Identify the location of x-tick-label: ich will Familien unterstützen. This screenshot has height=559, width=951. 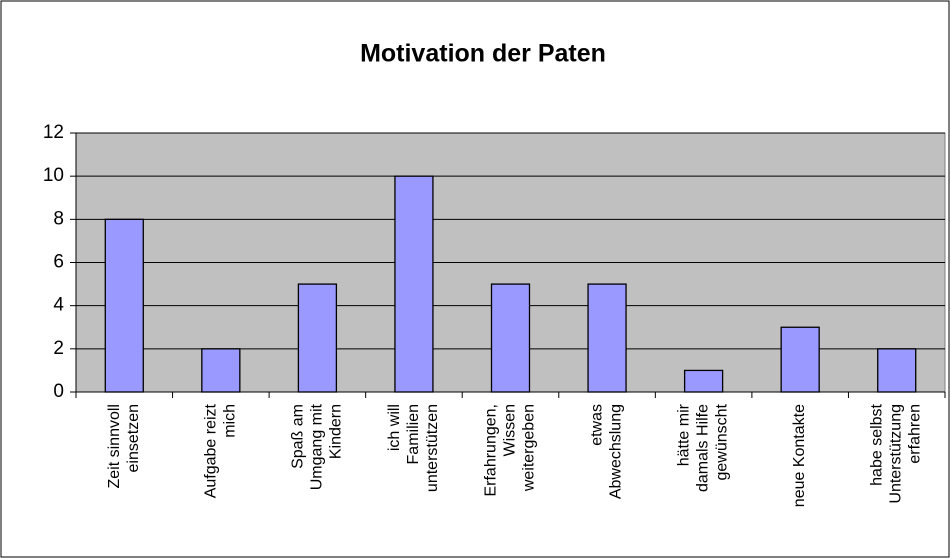
(413, 448).